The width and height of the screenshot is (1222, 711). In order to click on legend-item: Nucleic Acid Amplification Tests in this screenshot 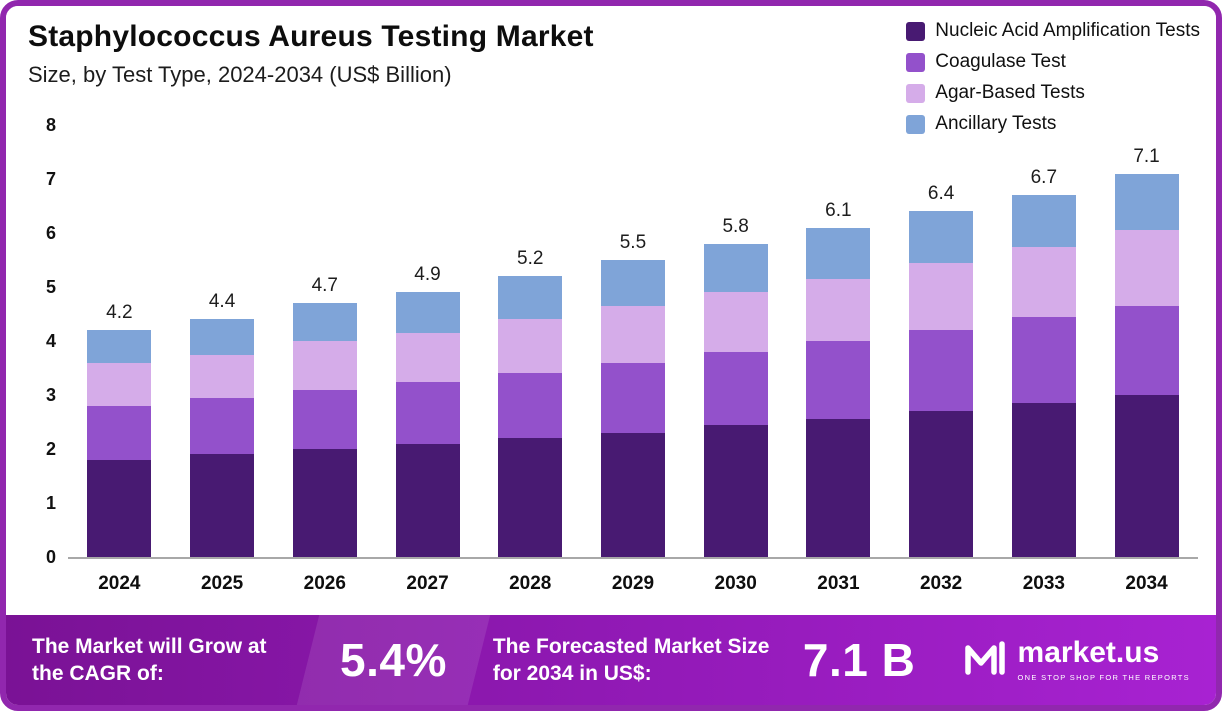, I will do `click(1053, 31)`.